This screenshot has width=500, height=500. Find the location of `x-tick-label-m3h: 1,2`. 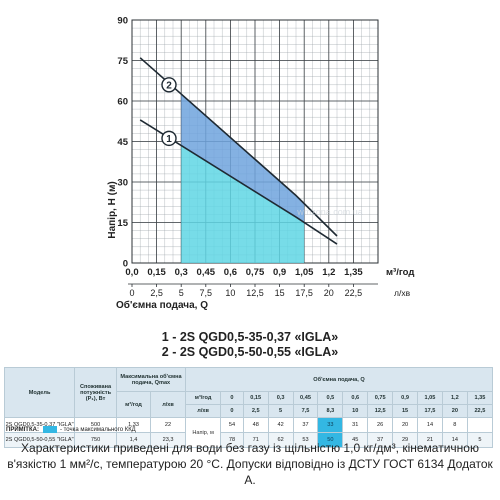

x-tick-label-m3h: 1,2 is located at coordinates (328, 272).